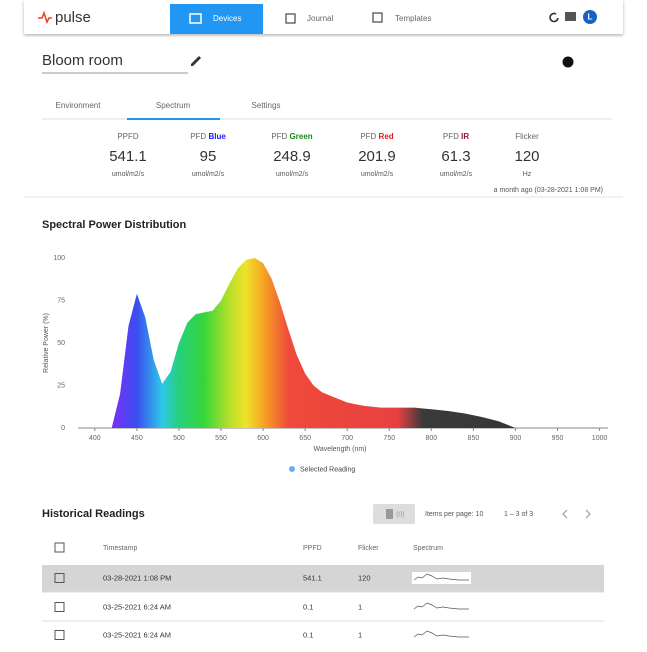 This screenshot has height=652, width=647. I want to click on logo: pulse, so click(73, 17).